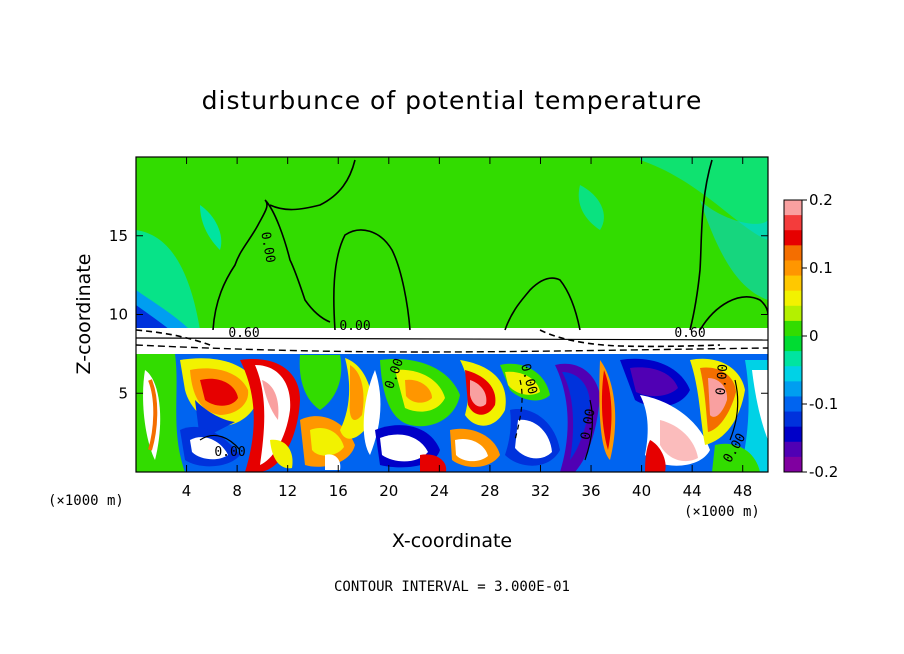 The width and height of the screenshot is (904, 654). What do you see at coordinates (814, 336) in the screenshot?
I see `colorbar-tick-label: 0` at bounding box center [814, 336].